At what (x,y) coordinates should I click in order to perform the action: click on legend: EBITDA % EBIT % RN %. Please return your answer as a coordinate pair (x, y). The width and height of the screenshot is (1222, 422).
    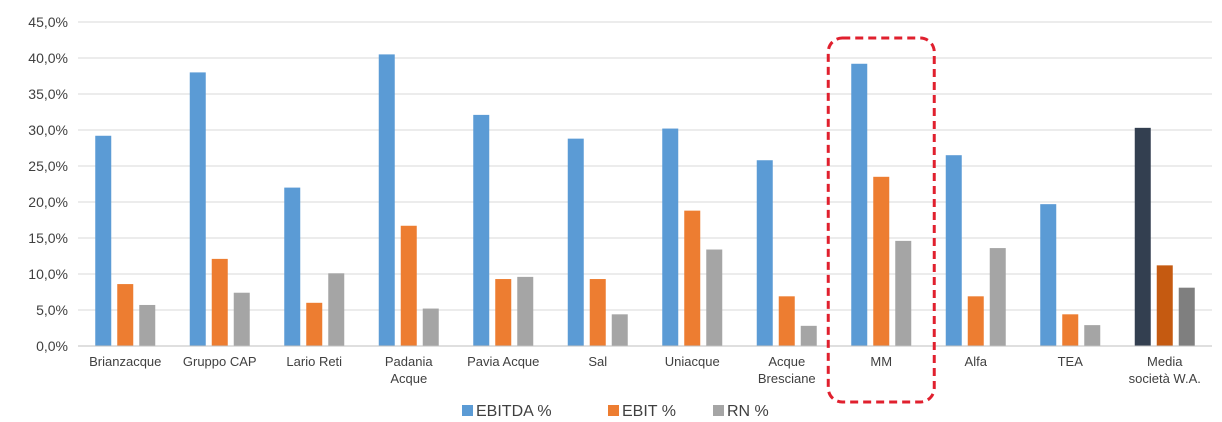
    Looking at the image, I should click on (615, 411).